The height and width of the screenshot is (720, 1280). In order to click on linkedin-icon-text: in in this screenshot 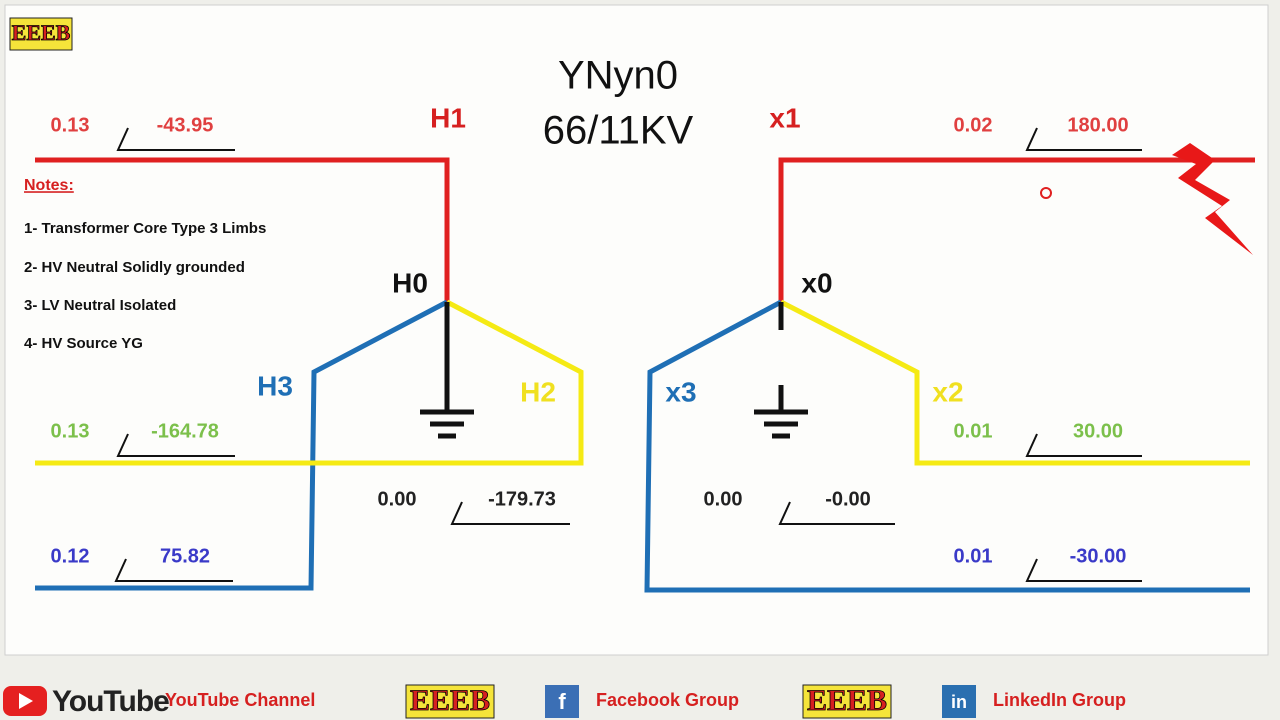, I will do `click(959, 702)`.